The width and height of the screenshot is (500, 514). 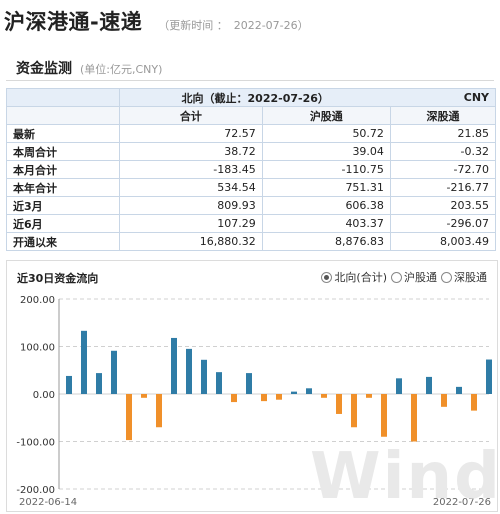 What do you see at coordinates (63, 205) in the screenshot?
I see `row-label: 近3月` at bounding box center [63, 205].